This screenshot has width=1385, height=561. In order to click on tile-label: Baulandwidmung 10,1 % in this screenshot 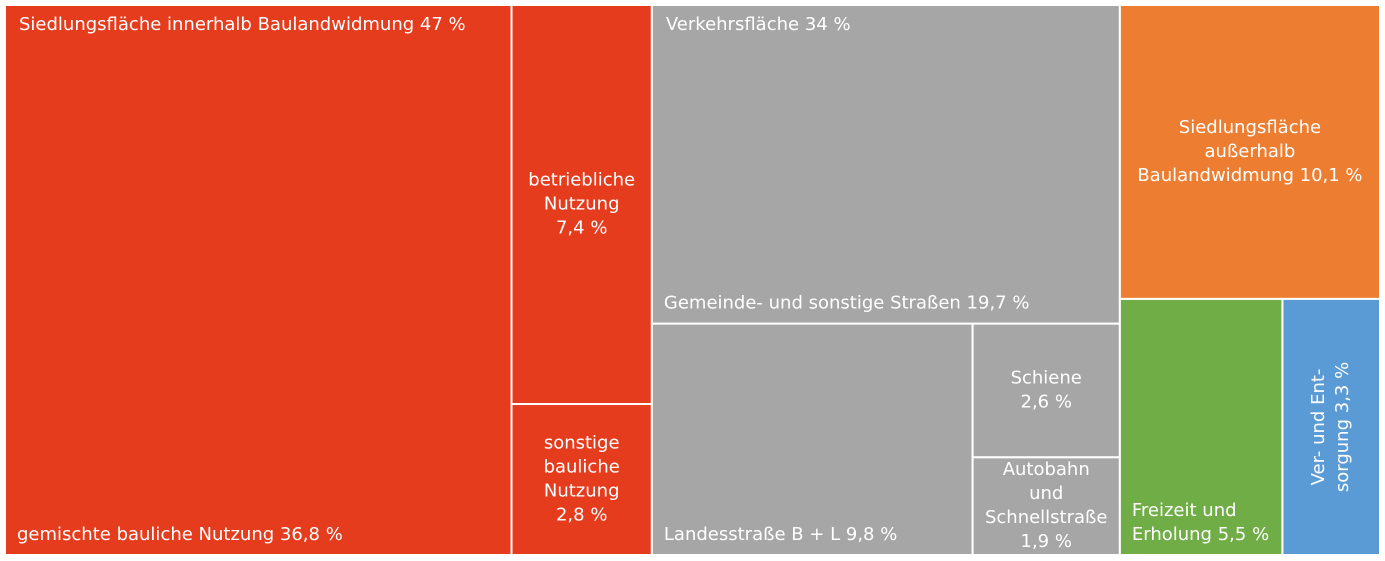, I will do `click(1249, 175)`.